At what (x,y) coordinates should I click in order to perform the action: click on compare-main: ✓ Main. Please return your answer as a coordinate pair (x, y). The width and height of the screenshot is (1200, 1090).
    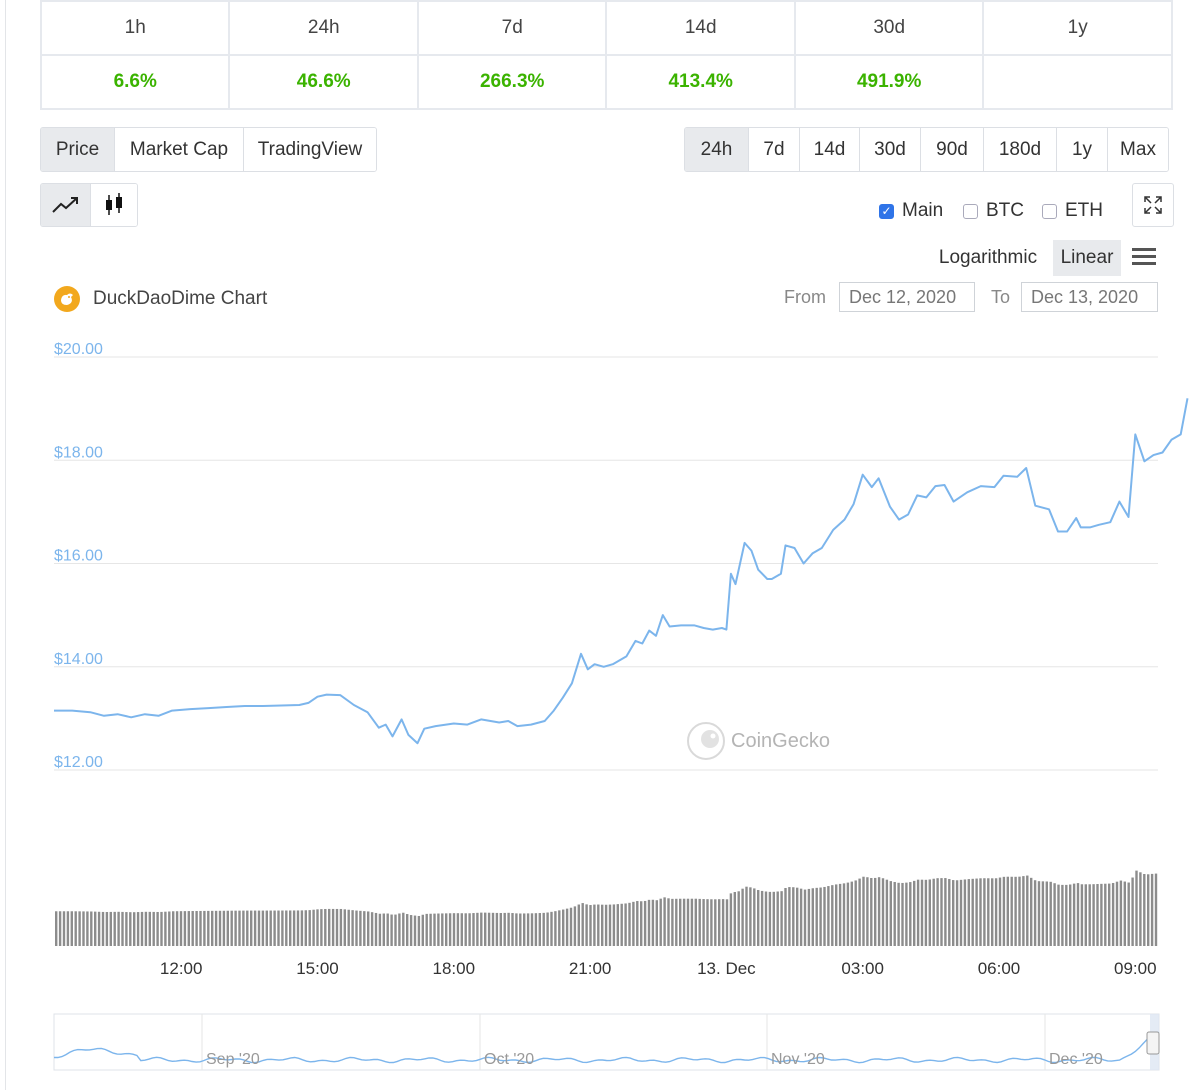
    Looking at the image, I should click on (911, 211).